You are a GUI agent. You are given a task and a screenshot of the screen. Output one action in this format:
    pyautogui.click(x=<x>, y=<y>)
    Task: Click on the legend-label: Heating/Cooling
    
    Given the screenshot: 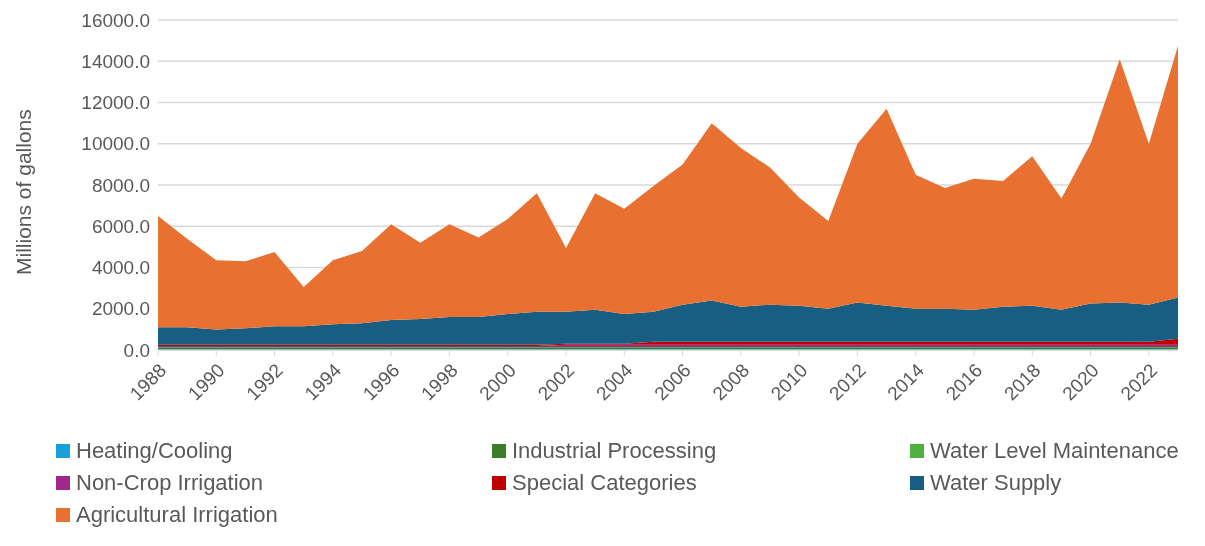 What is the action you would take?
    pyautogui.click(x=154, y=451)
    